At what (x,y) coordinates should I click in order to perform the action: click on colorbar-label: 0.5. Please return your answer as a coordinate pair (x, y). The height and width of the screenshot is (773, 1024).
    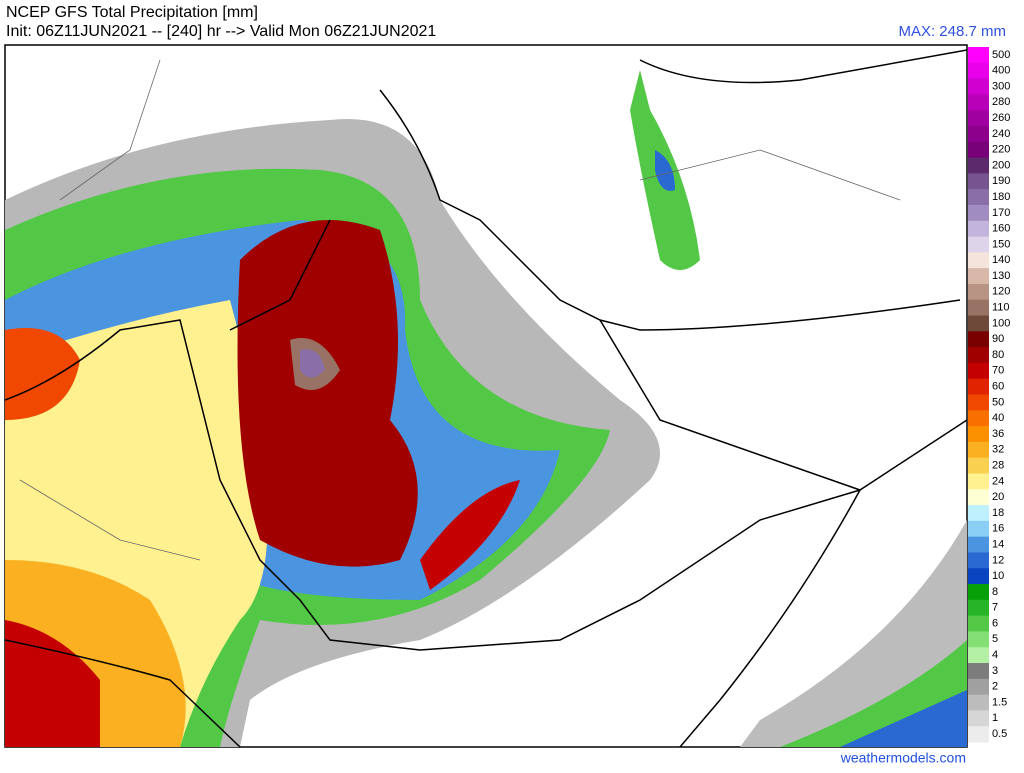
    Looking at the image, I should click on (999, 734).